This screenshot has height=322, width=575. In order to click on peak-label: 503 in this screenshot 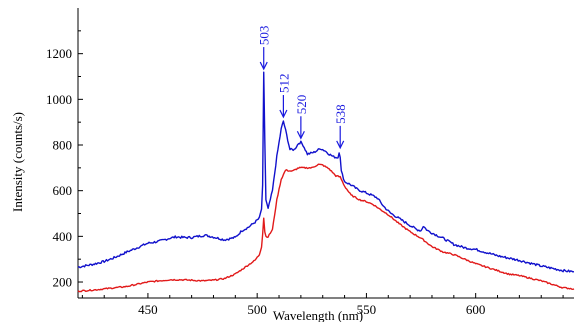, I will do `click(264, 36)`.